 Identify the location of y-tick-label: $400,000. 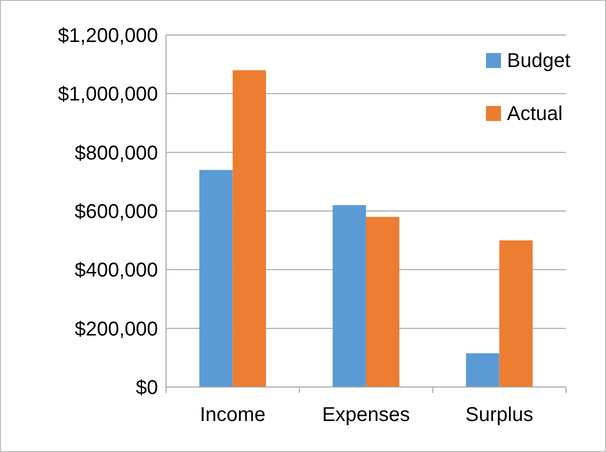
(116, 271).